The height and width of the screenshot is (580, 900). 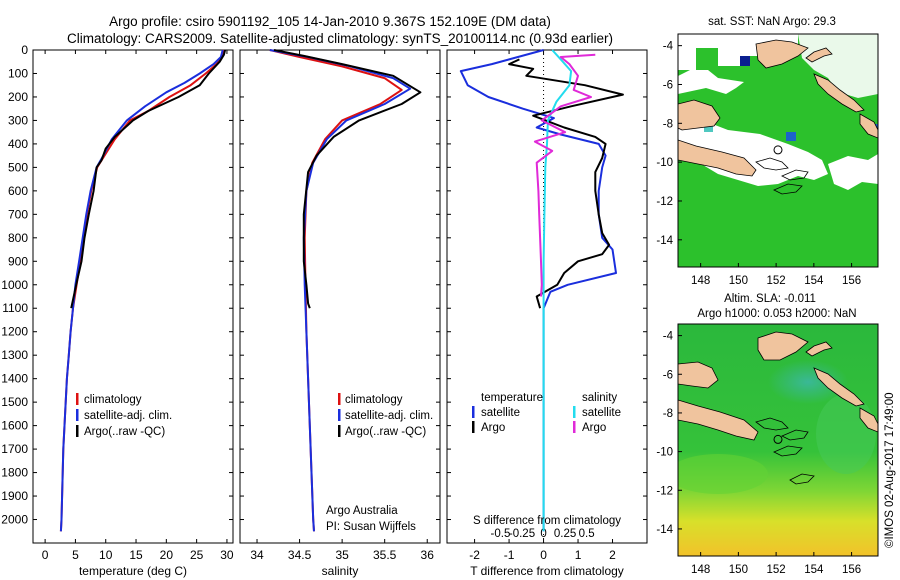 What do you see at coordinates (839, 93) in the screenshot?
I see `sst-land-solomons` at bounding box center [839, 93].